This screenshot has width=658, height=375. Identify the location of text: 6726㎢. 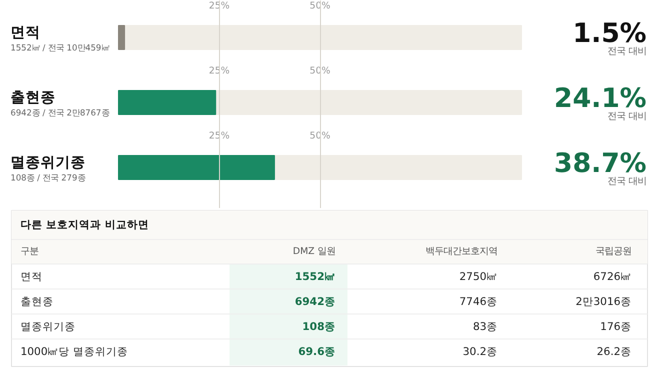
(612, 276).